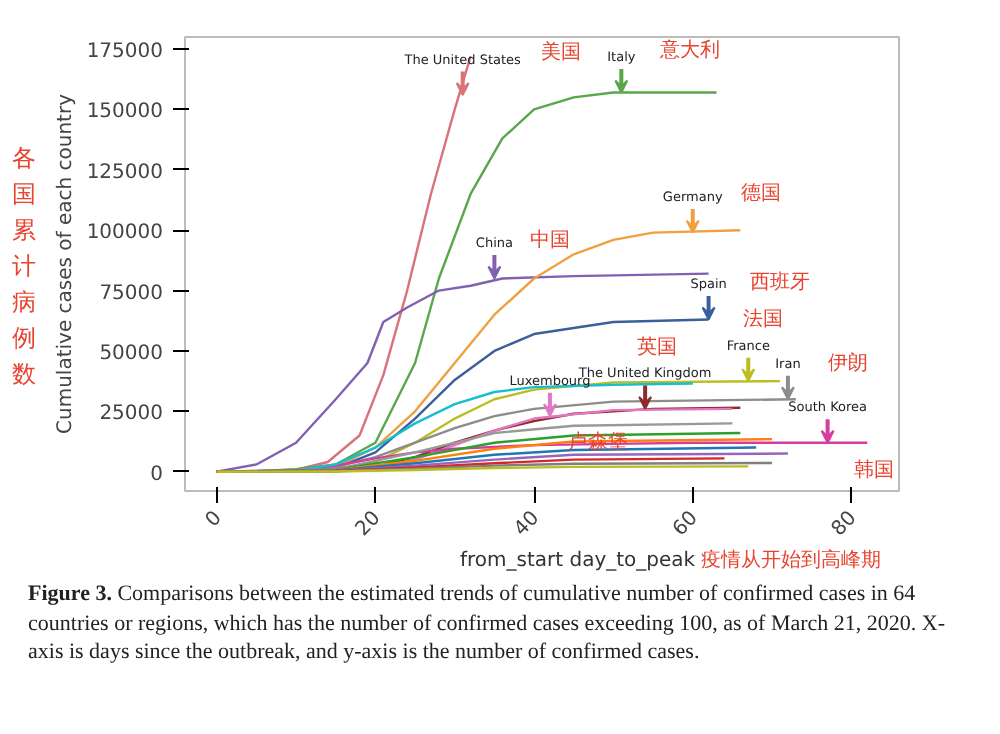 Image resolution: width=1000 pixels, height=734 pixels. What do you see at coordinates (561, 52) in the screenshot?
I see `annotation: 美国` at bounding box center [561, 52].